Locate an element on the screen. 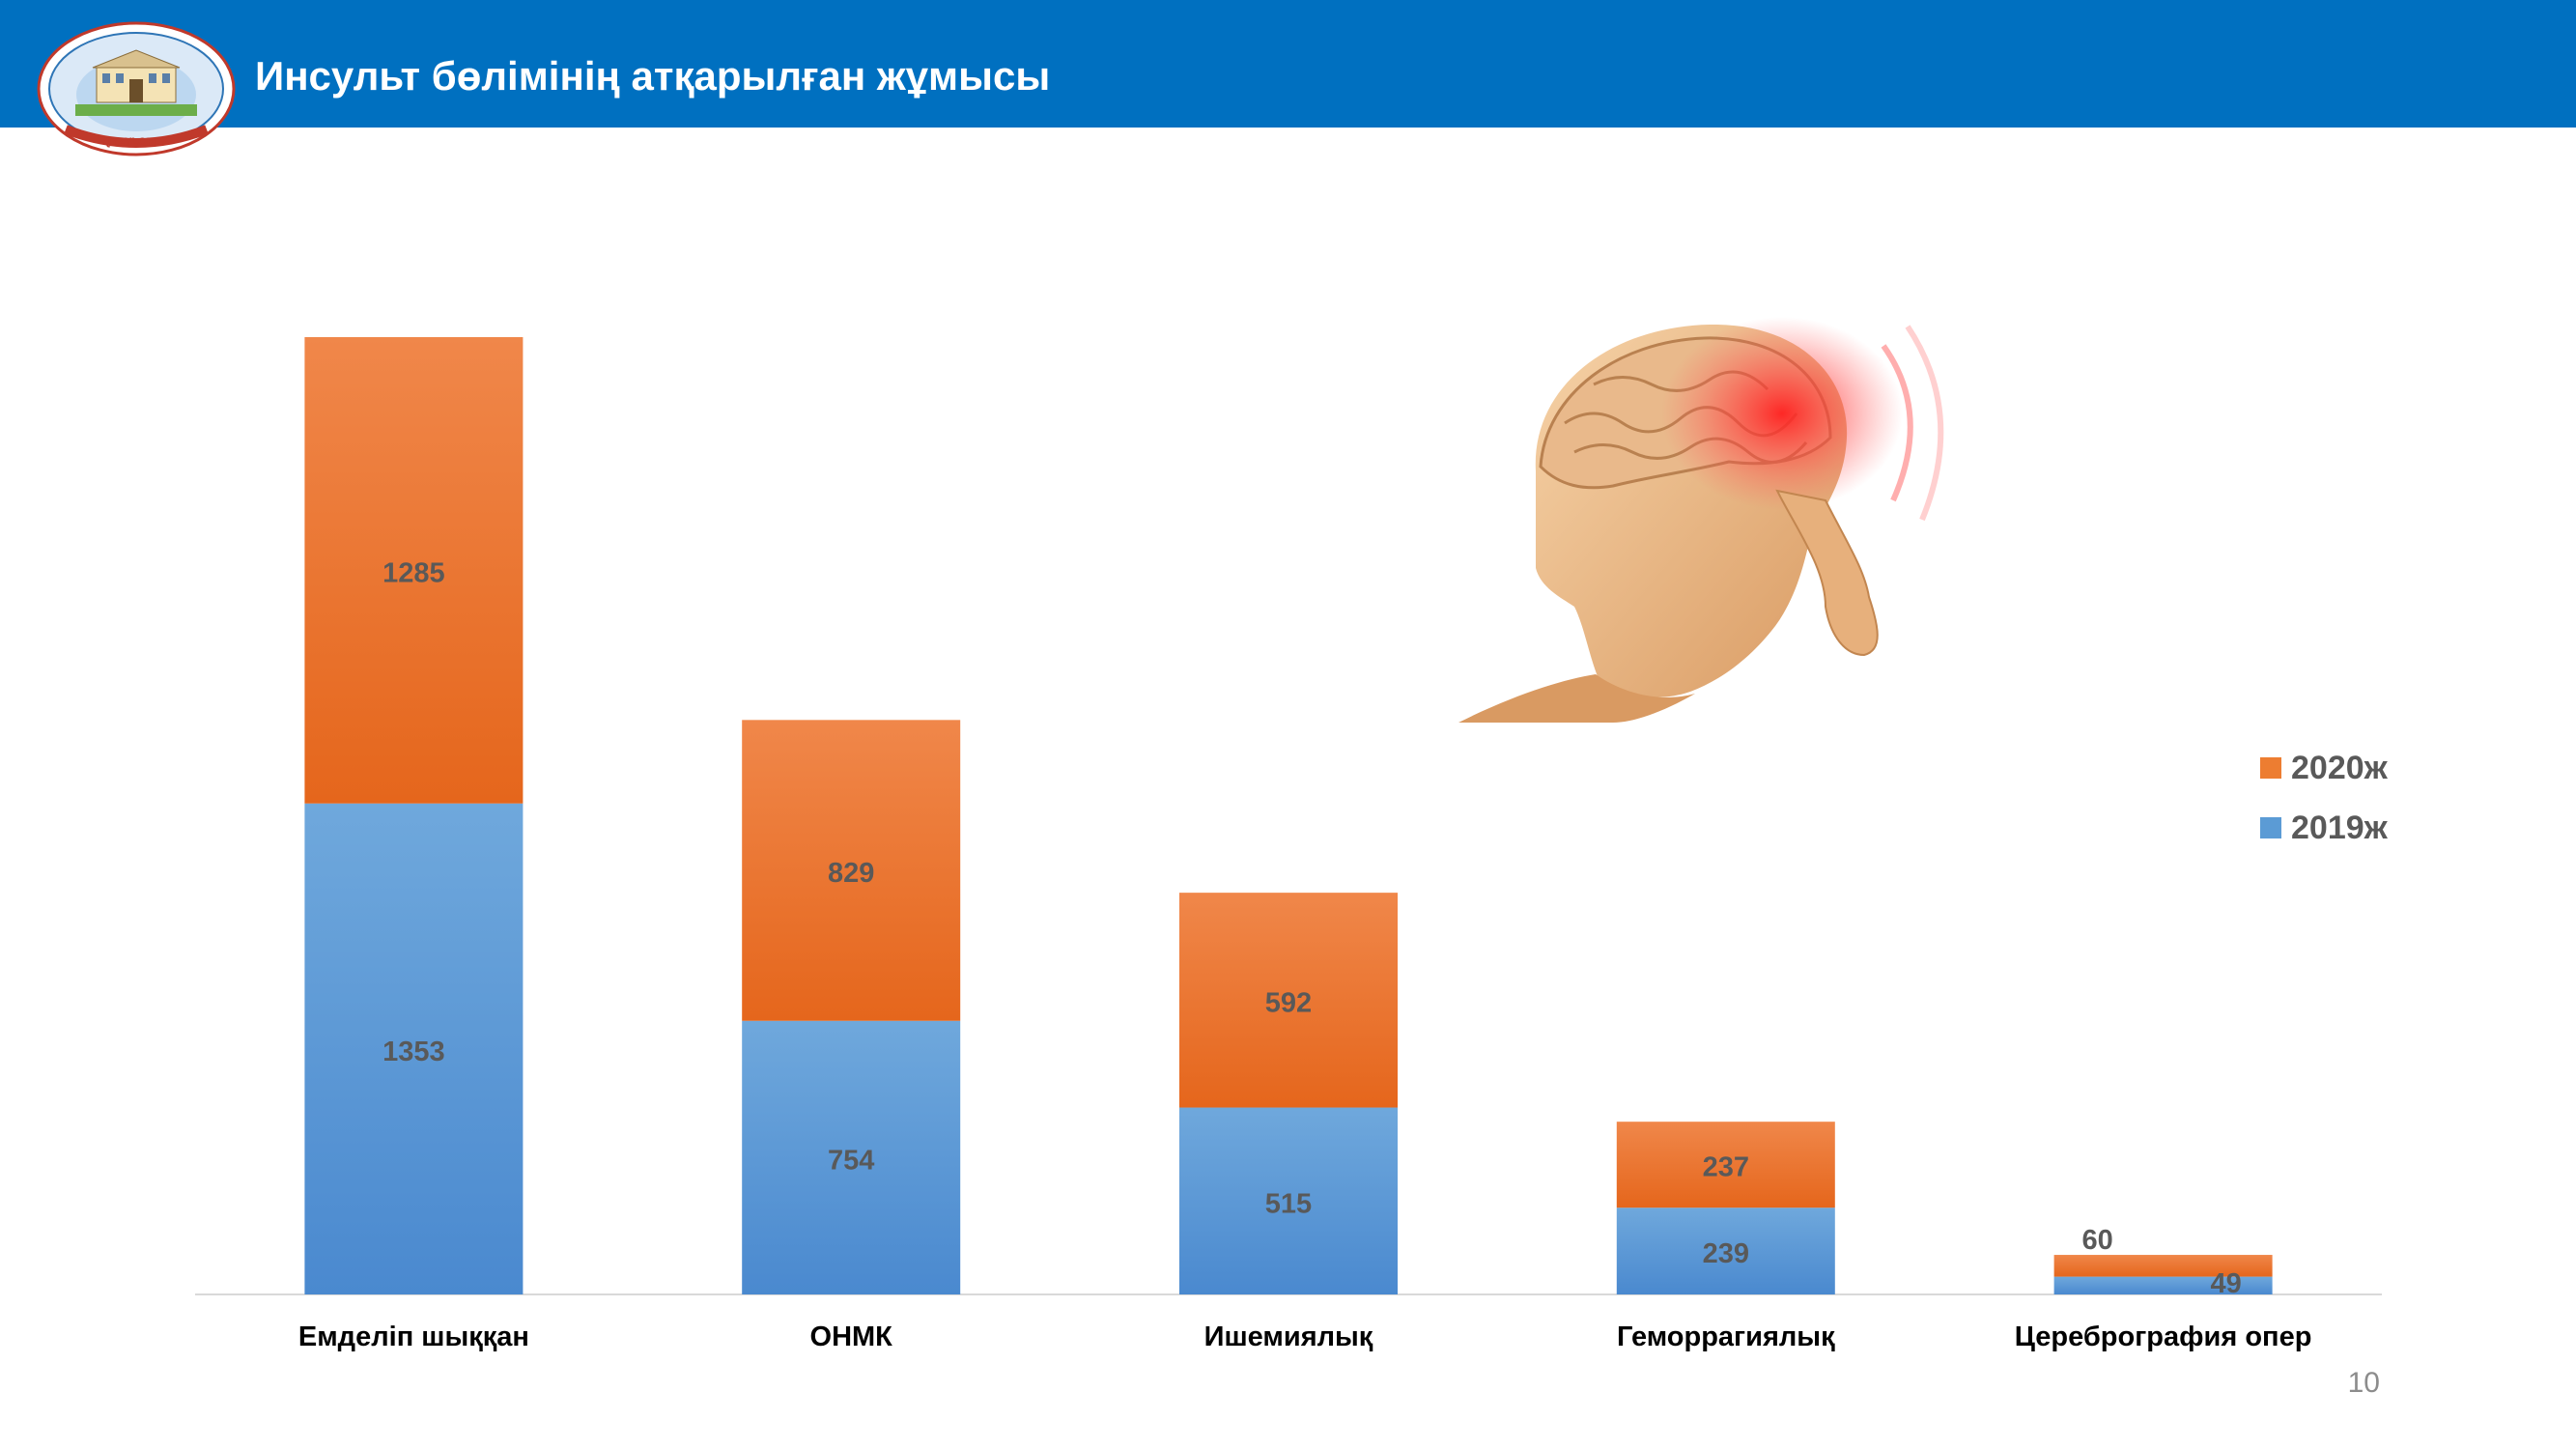 The height and width of the screenshot is (1449, 2576). x-tick-label-2: Ишемиялық is located at coordinates (1288, 1336).